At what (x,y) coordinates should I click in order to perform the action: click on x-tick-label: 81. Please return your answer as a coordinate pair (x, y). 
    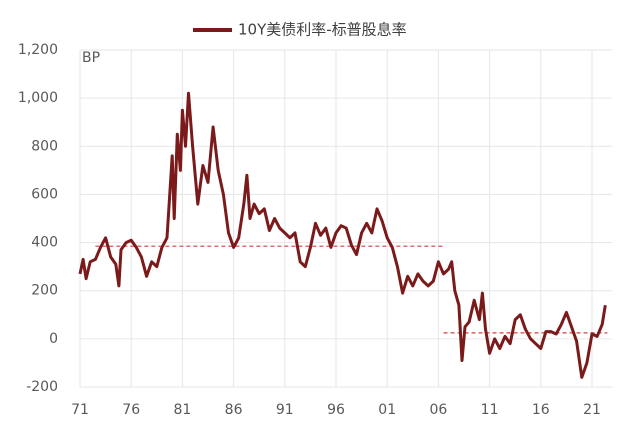
    Looking at the image, I should click on (182, 410).